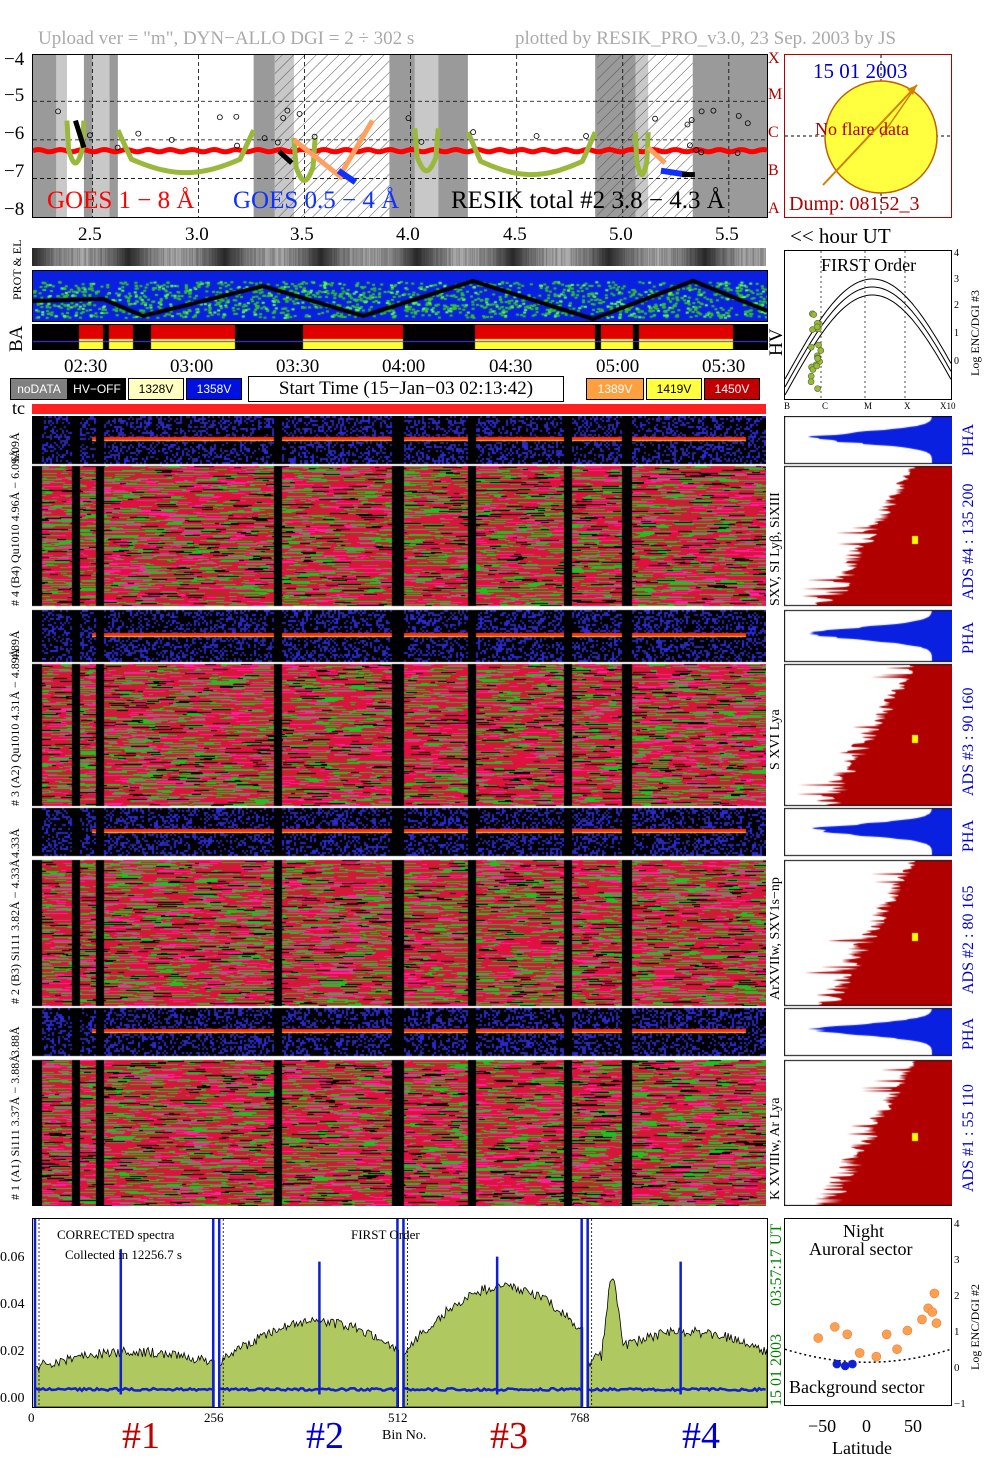 Image resolution: width=1004 pixels, height=1477 pixels. What do you see at coordinates (588, 200) in the screenshot?
I see `legend-resik-total: RESIK total #2 3.8 − 4.3 Å` at bounding box center [588, 200].